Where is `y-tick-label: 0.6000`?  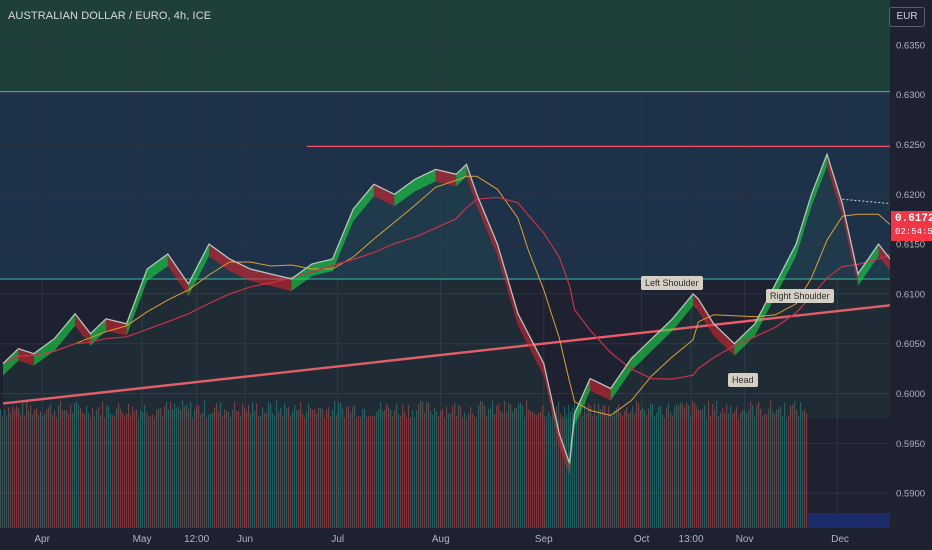 y-tick-label: 0.6000 is located at coordinates (910, 394).